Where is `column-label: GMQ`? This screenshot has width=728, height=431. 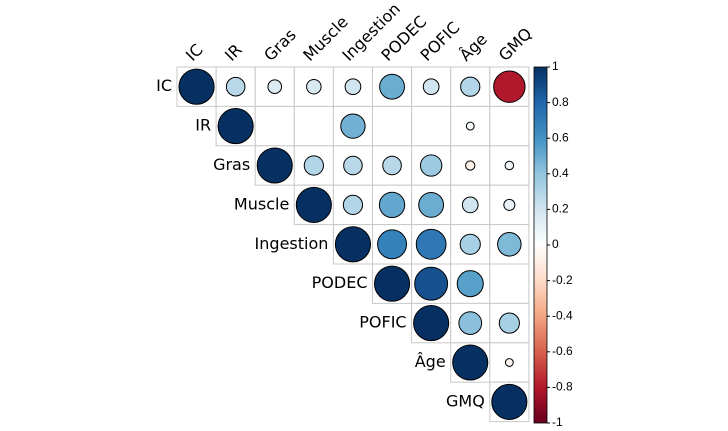 column-label: GMQ is located at coordinates (515, 44).